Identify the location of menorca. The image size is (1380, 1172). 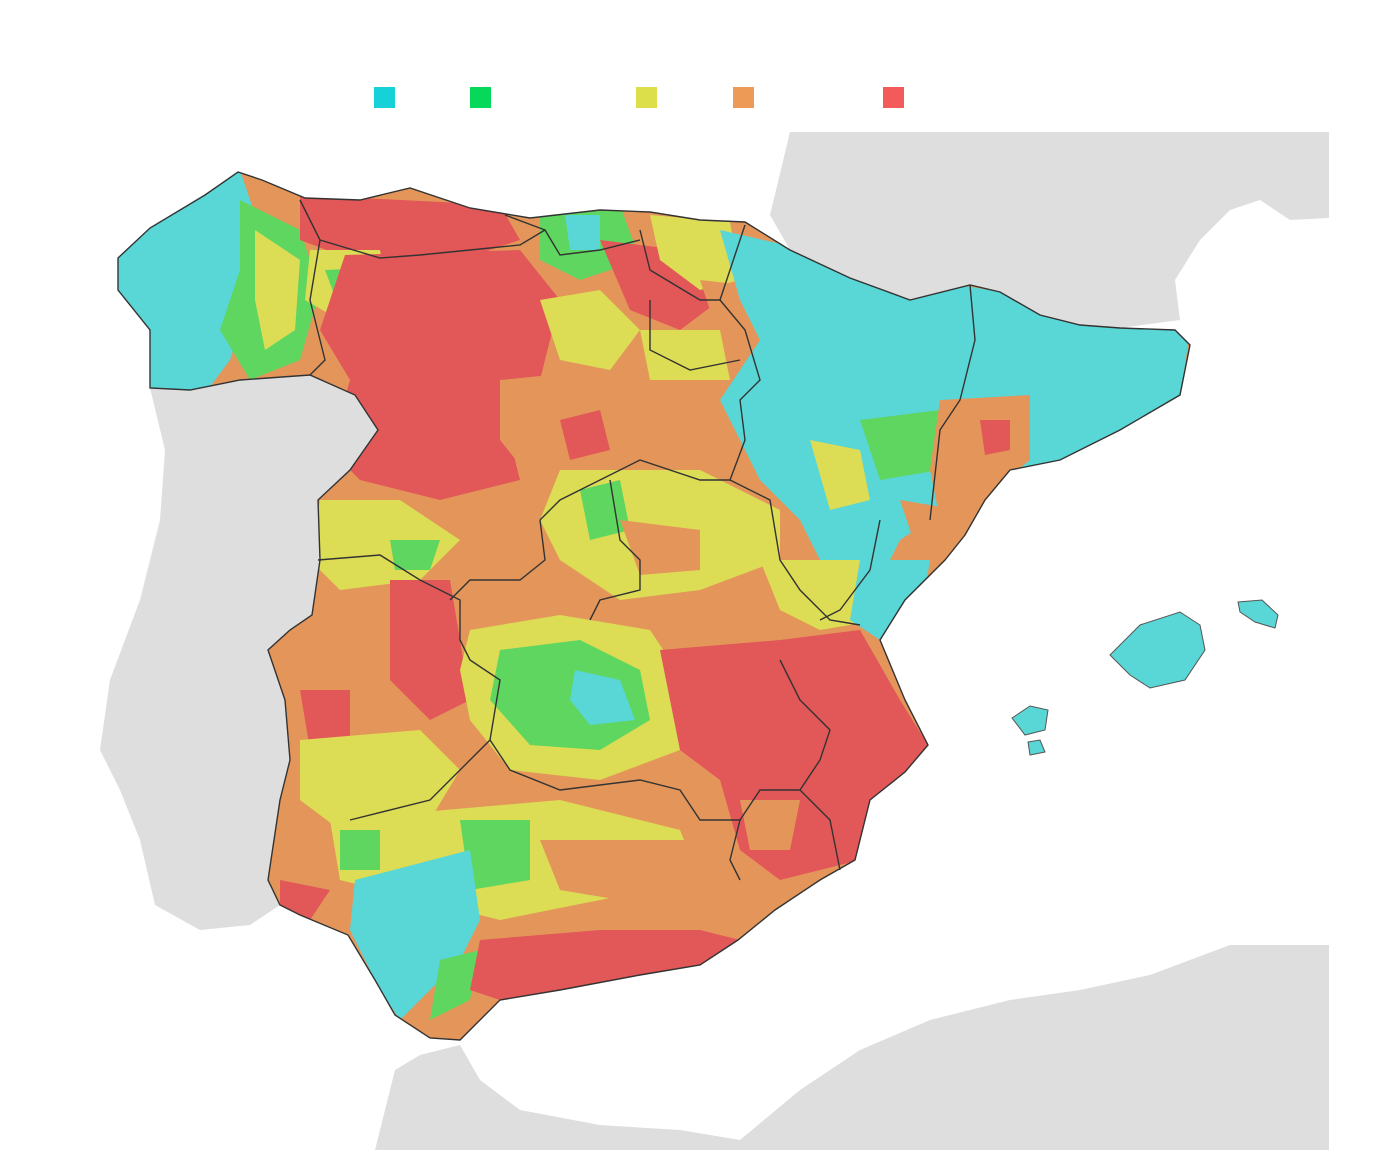
(1258, 614).